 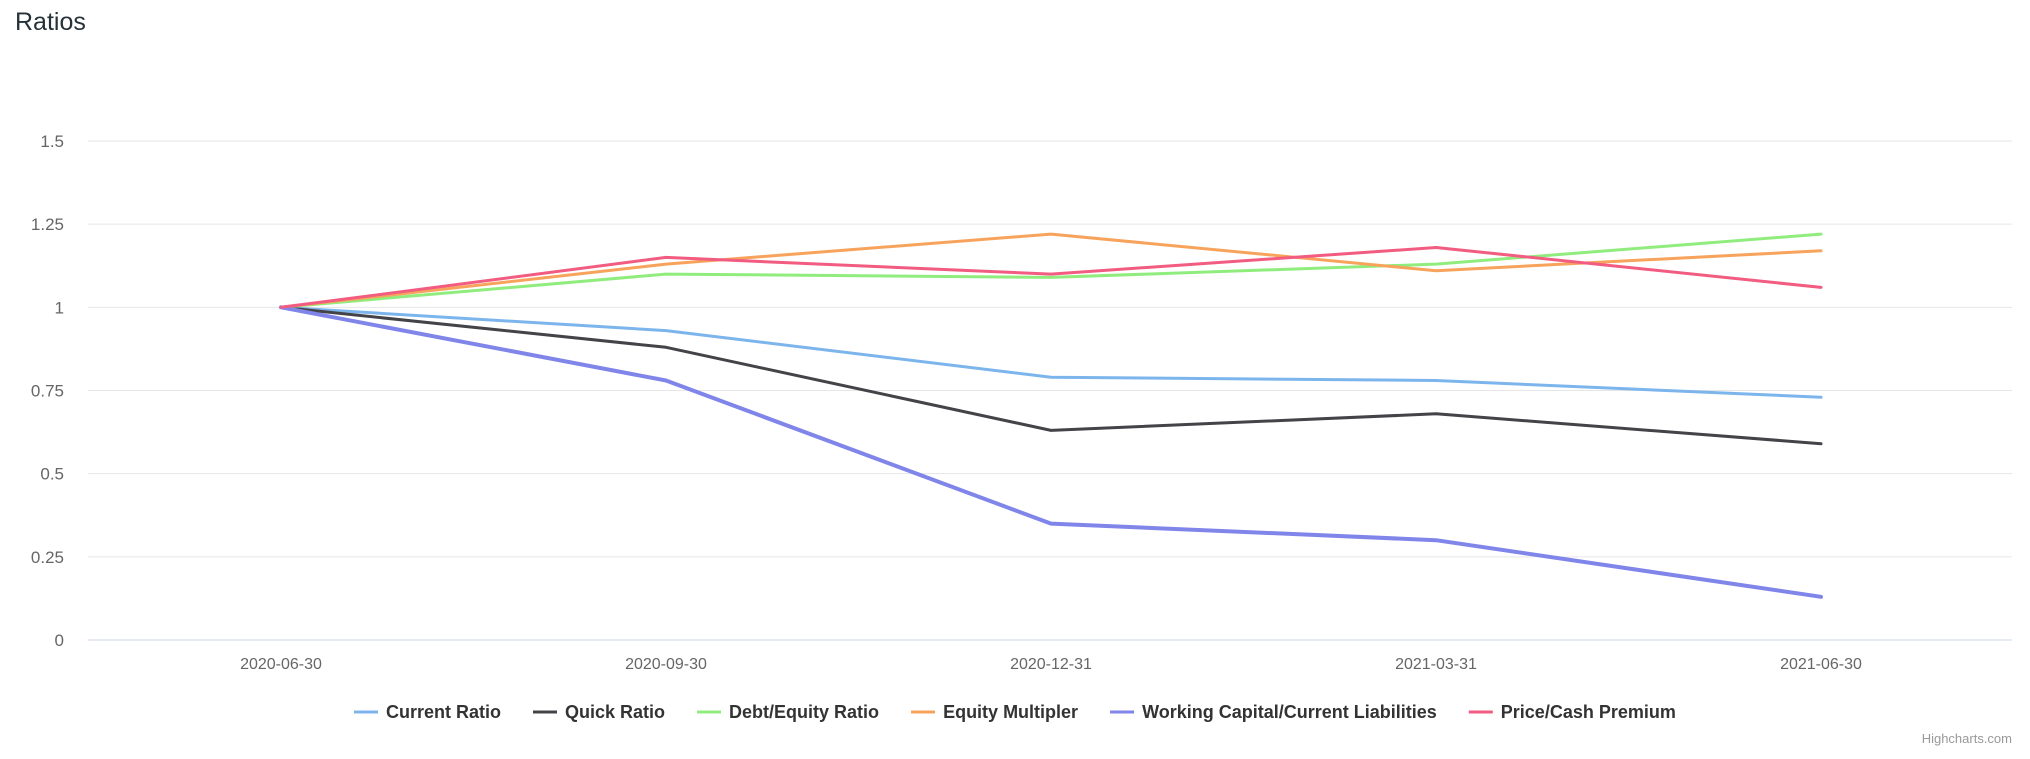 What do you see at coordinates (1588, 712) in the screenshot?
I see `legend-label: Price/Cash Premium` at bounding box center [1588, 712].